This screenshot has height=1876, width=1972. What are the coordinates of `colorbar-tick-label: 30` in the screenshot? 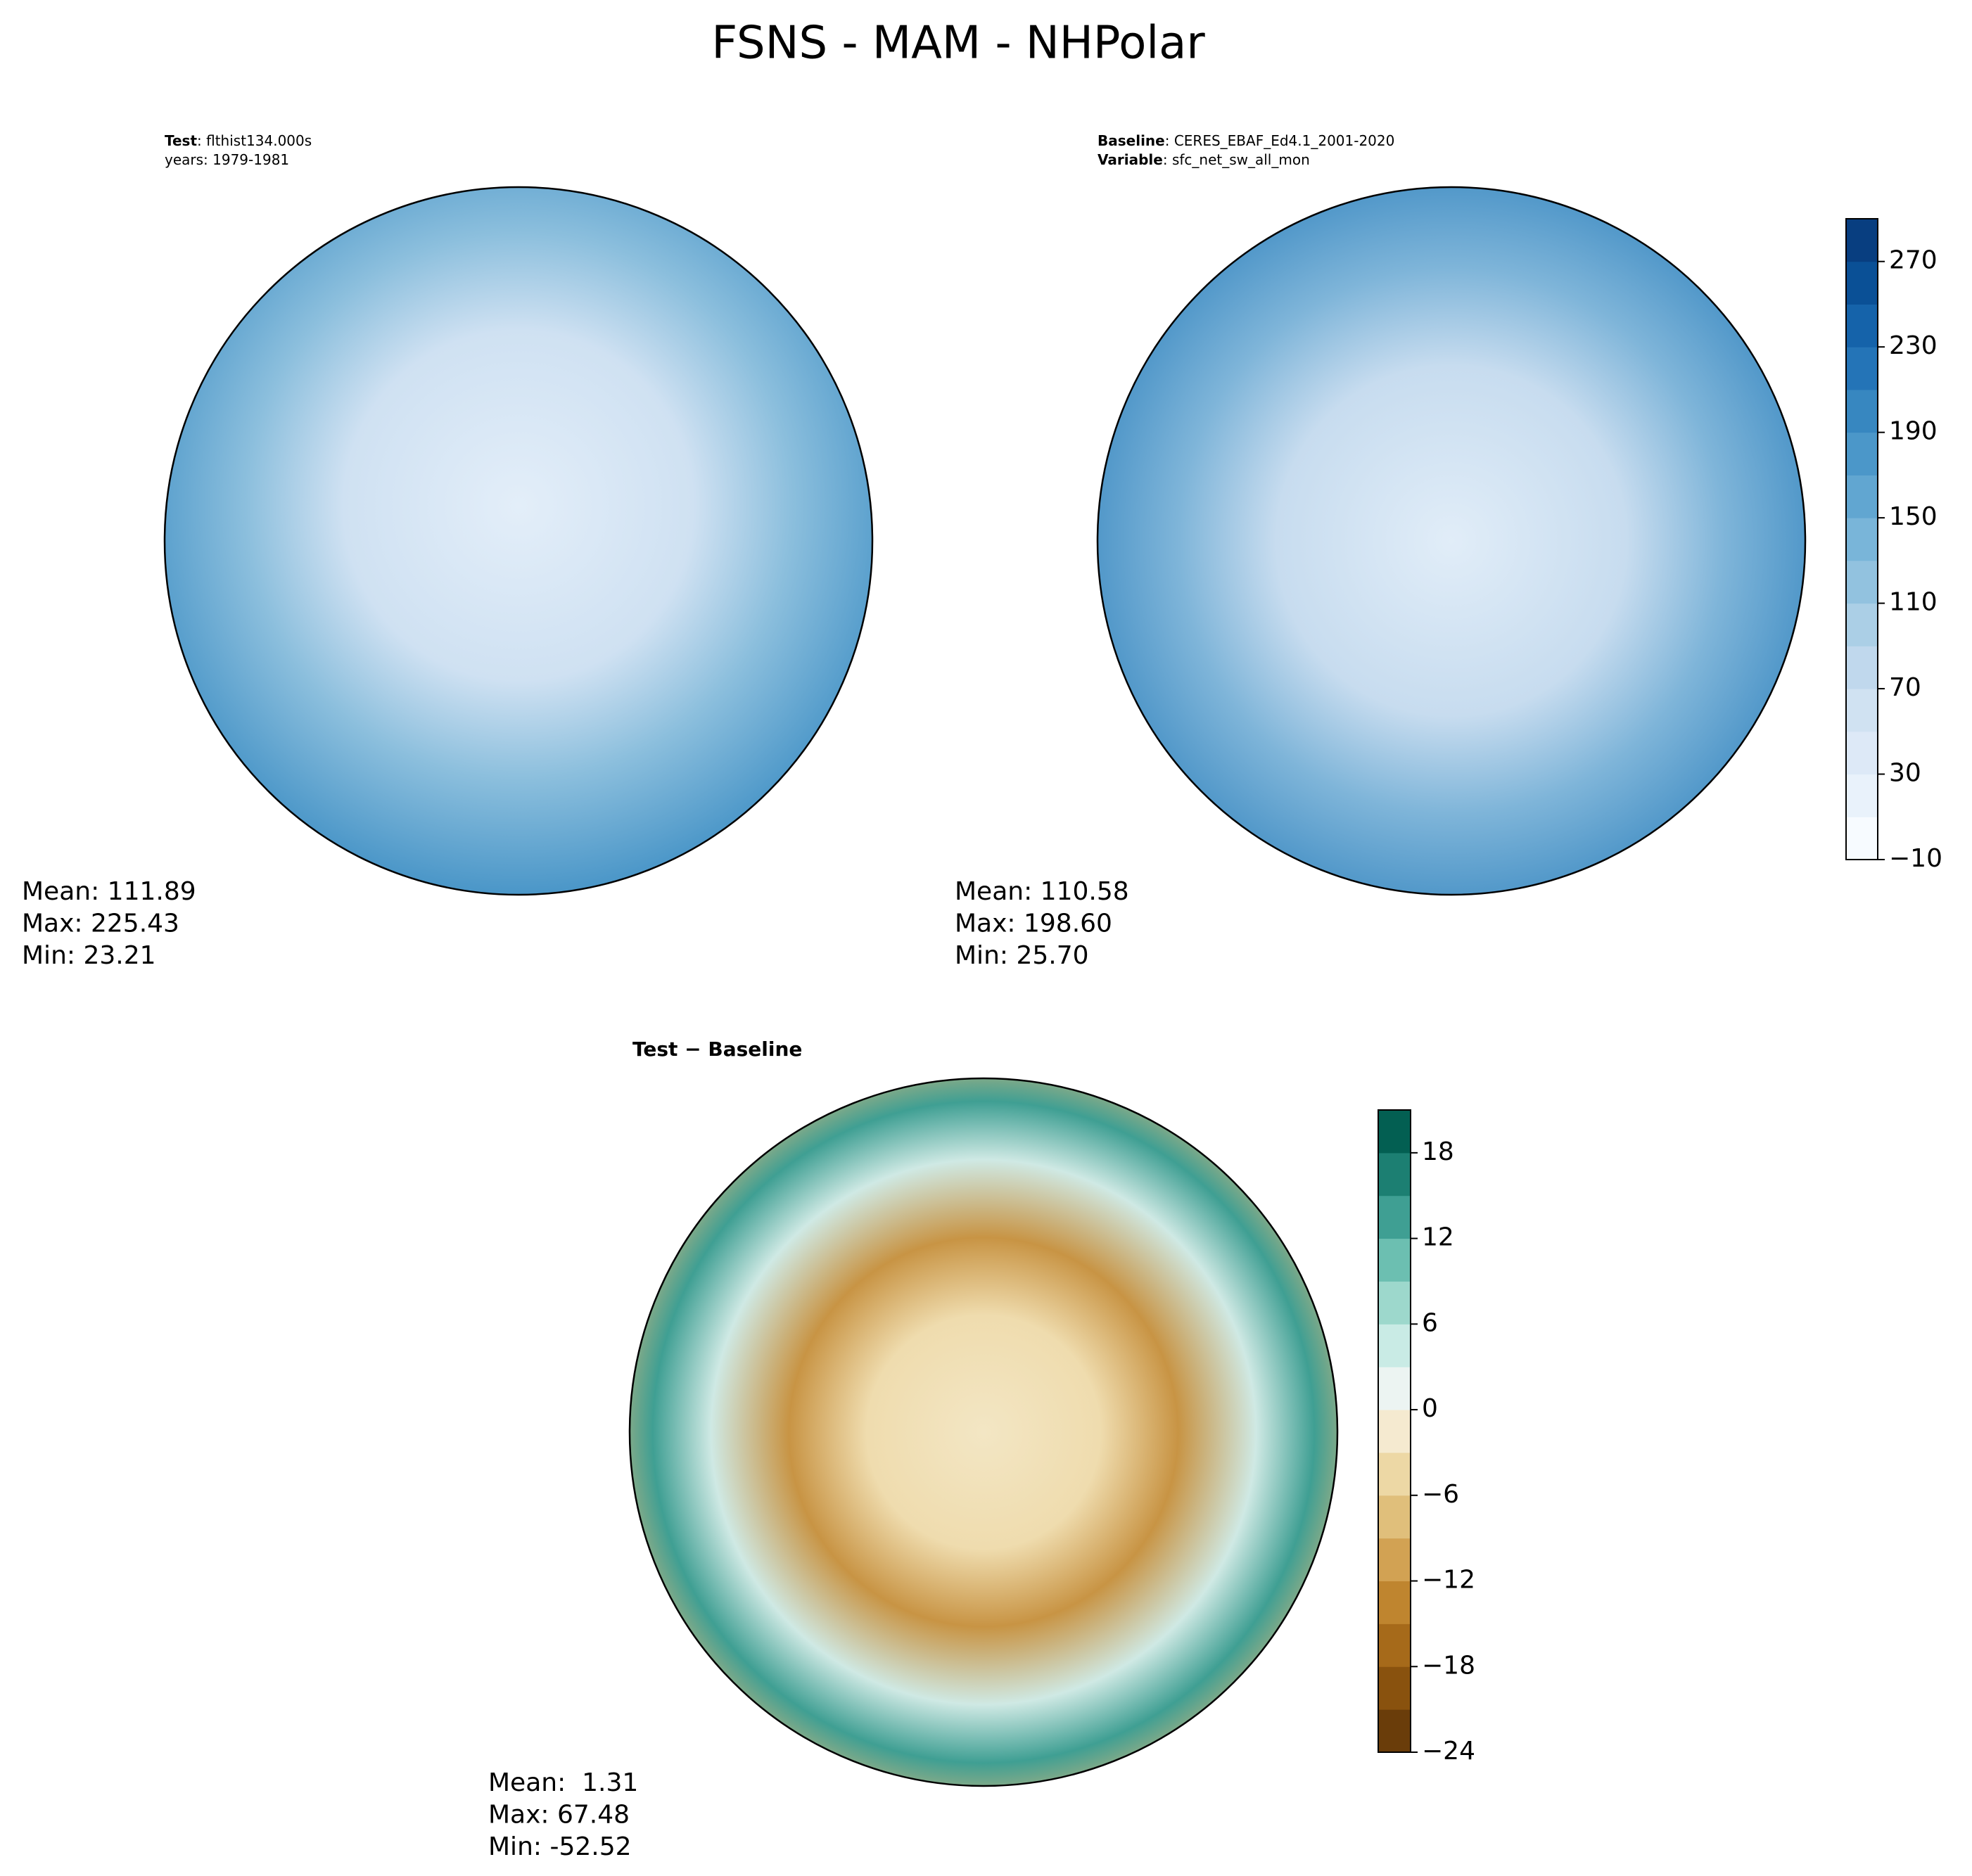 It's located at (1905, 773).